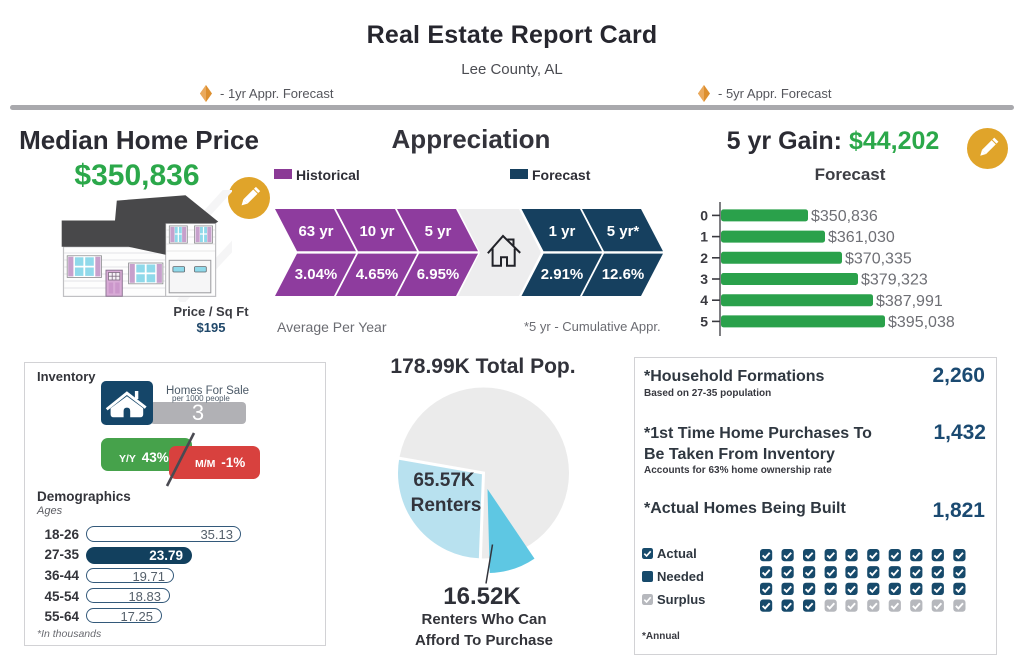 Image resolution: width=1024 pixels, height=660 pixels. I want to click on svg-text: 12.6%, so click(623, 274).